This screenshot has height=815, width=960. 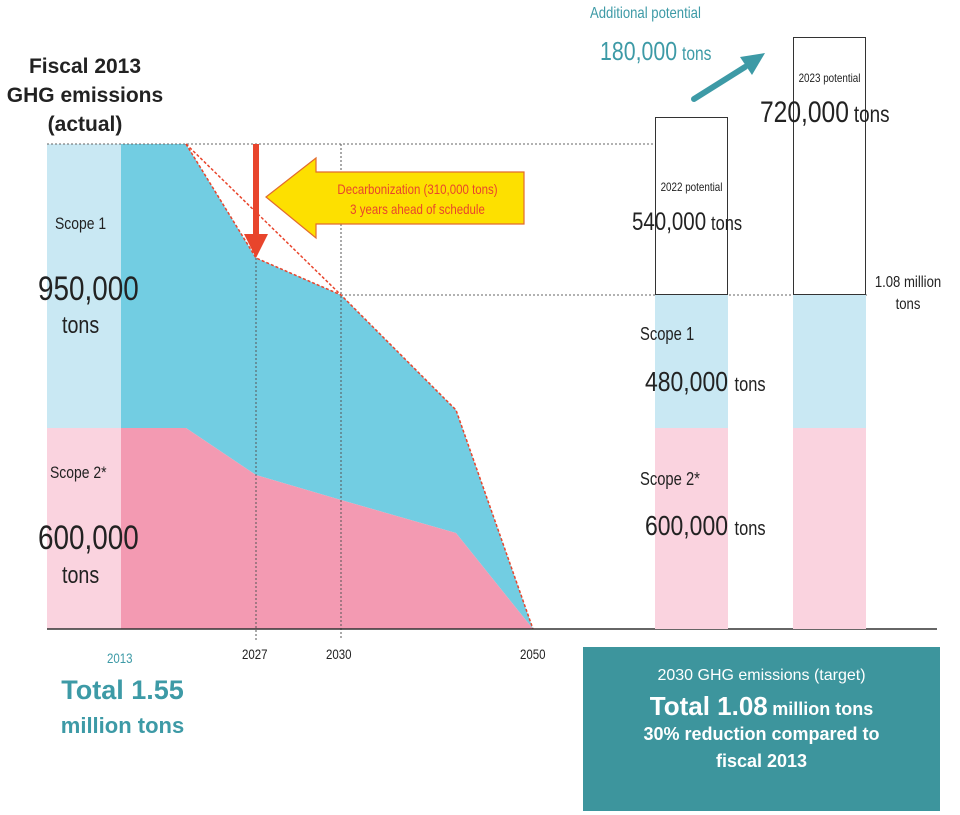 I want to click on potential-2023-number: 720,000, so click(x=804, y=112).